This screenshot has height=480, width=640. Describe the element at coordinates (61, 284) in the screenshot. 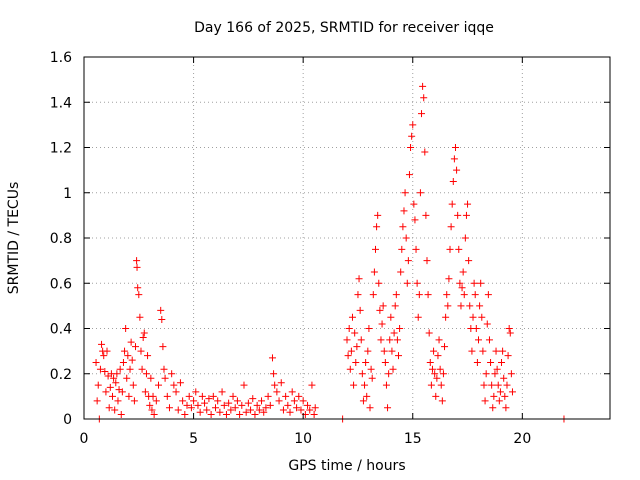

I see `y-tick-label: 0.6` at that location.